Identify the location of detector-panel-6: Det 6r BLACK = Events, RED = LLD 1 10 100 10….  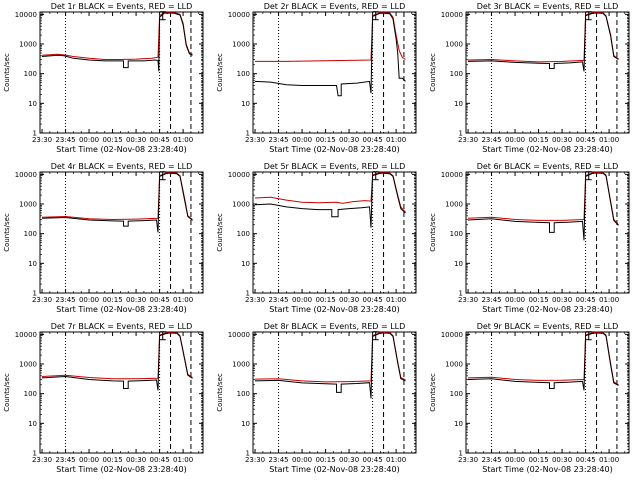
(532, 240).